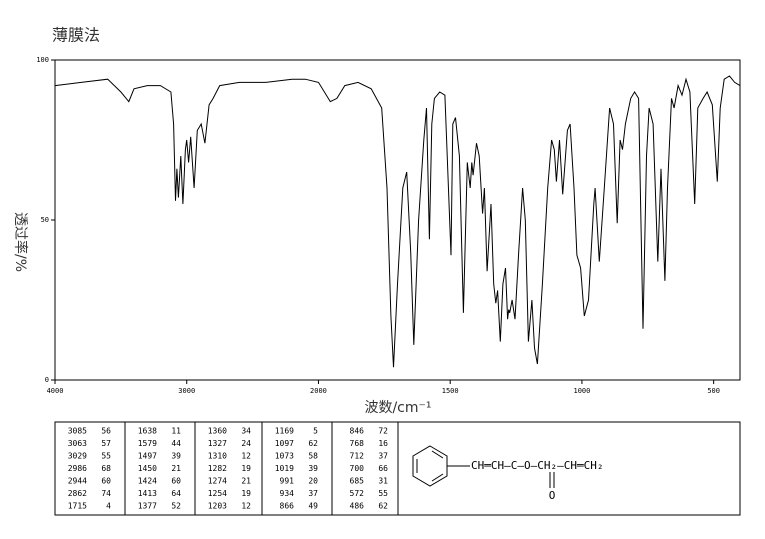 This screenshot has height=539, width=765. Describe the element at coordinates (357, 481) in the screenshot. I see `peak-wavenumber: 685` at that location.